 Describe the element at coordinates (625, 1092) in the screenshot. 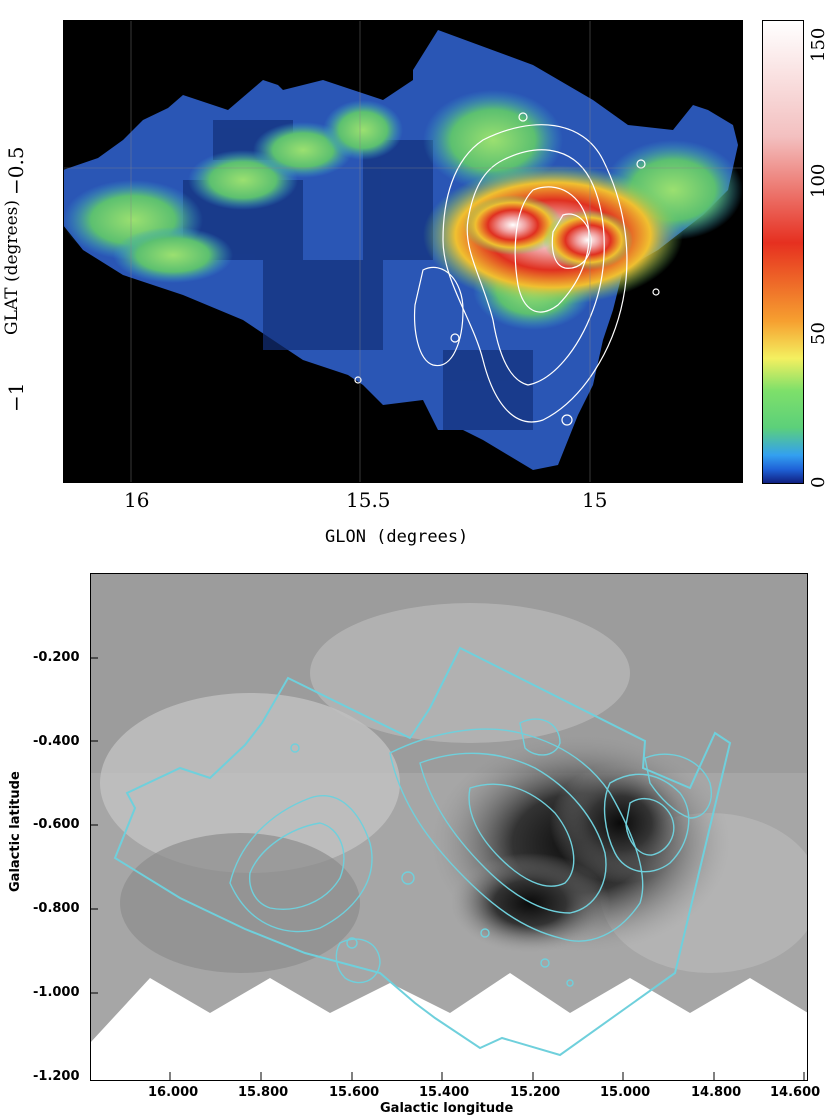

I see `bottom-x-tick-15.000: 15.000` at that location.